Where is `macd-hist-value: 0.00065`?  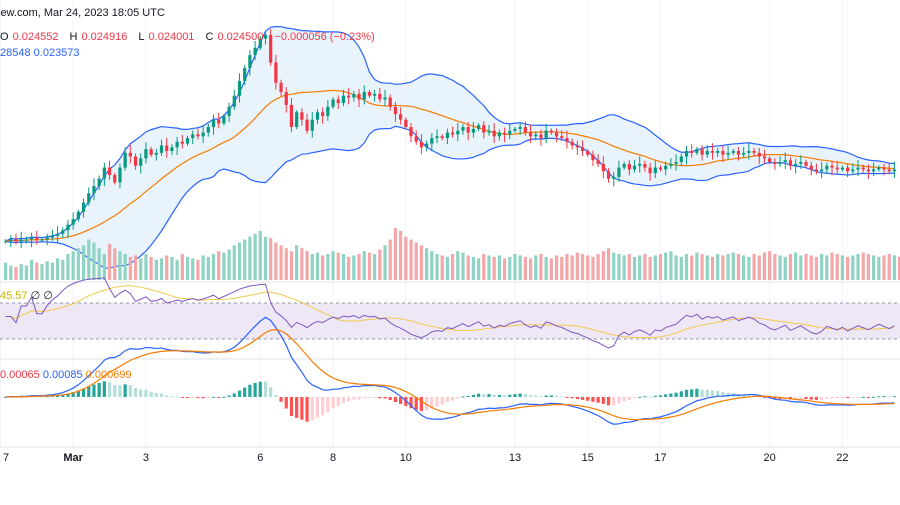
macd-hist-value: 0.00065 is located at coordinates (20, 375).